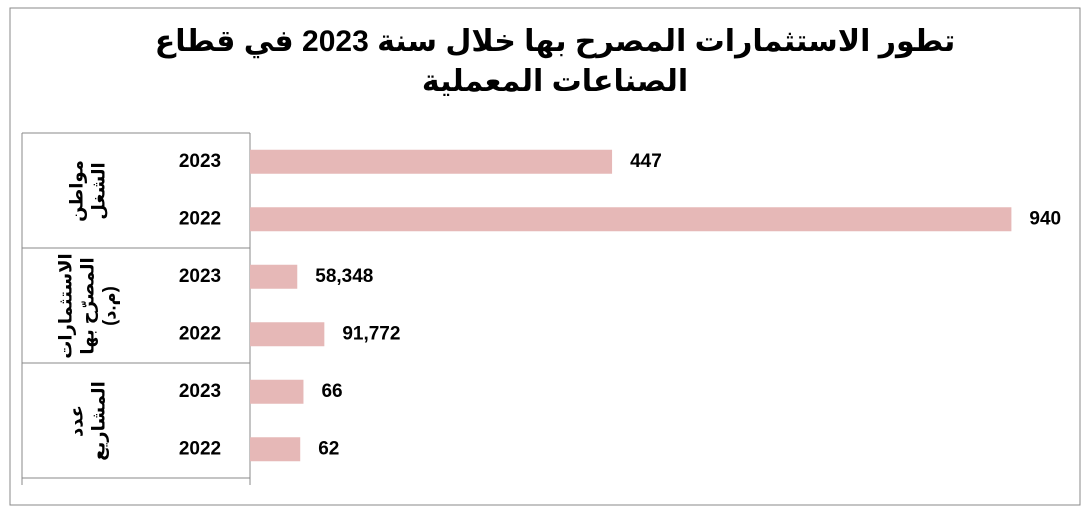 The image size is (1089, 510). I want to click on group-label: مواطن الشغل, so click(87, 190).